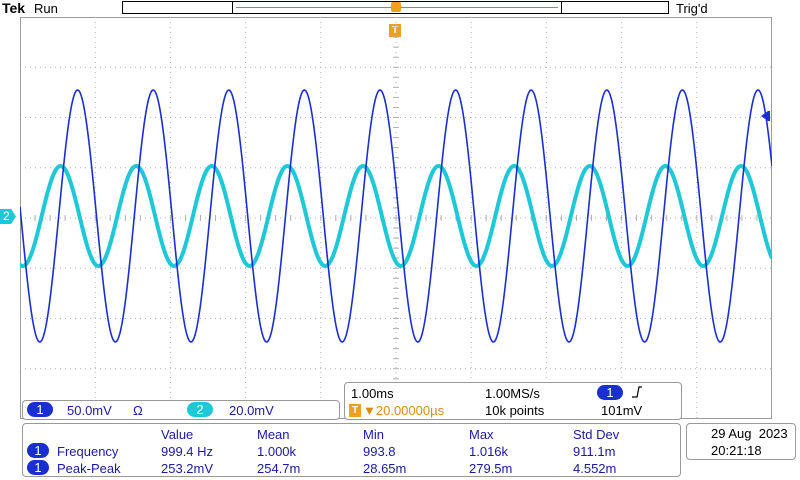 This screenshot has width=800, height=480. I want to click on measurement-mean: 254.7m, so click(279, 468).